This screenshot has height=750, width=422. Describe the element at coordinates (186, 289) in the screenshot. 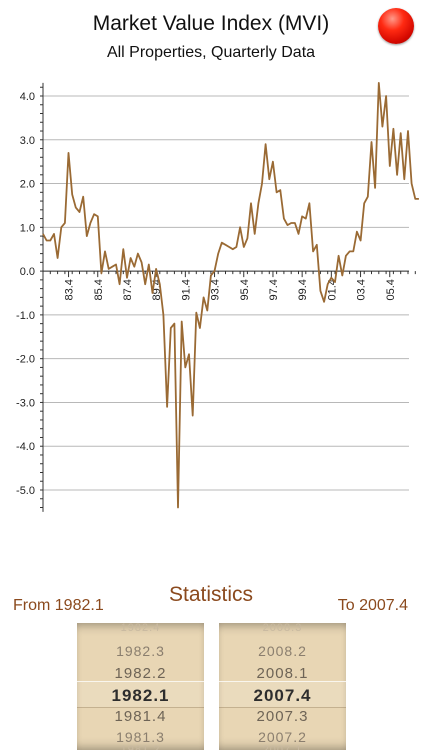

I see `x-tick-label: 91.4` at that location.